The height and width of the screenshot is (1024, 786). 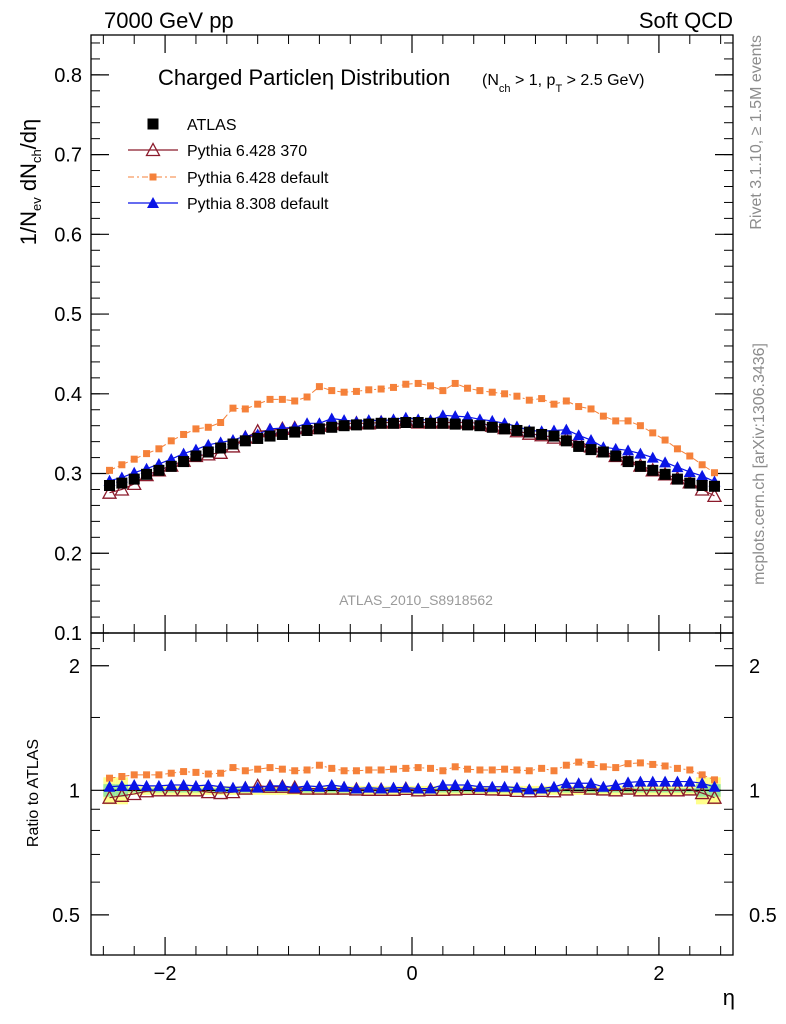 I want to click on plot-title-cuts: (Nch > 1, pT > 2.5 GeV), so click(x=563, y=83).